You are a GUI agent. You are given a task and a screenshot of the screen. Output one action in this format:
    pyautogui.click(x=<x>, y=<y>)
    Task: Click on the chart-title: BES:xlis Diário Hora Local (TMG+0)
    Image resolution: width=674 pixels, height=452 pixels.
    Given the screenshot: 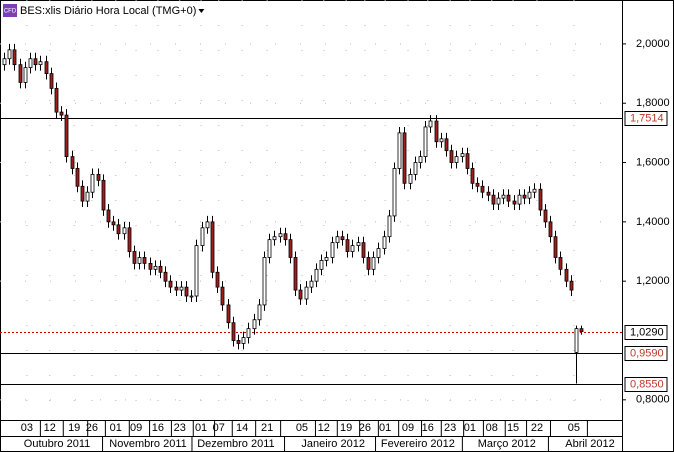 What is the action you would take?
    pyautogui.click(x=108, y=11)
    